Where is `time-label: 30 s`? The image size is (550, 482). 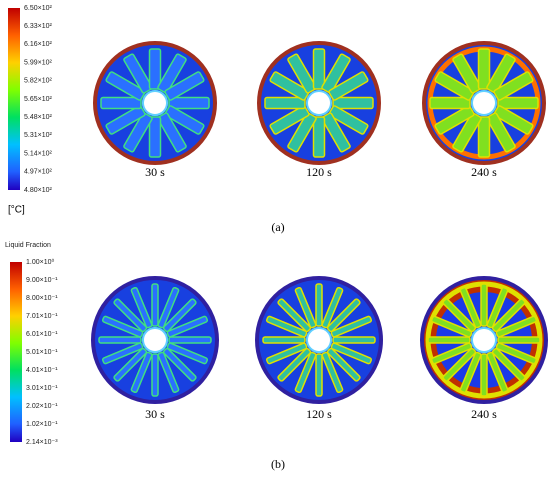 time-label: 30 s is located at coordinates (155, 172).